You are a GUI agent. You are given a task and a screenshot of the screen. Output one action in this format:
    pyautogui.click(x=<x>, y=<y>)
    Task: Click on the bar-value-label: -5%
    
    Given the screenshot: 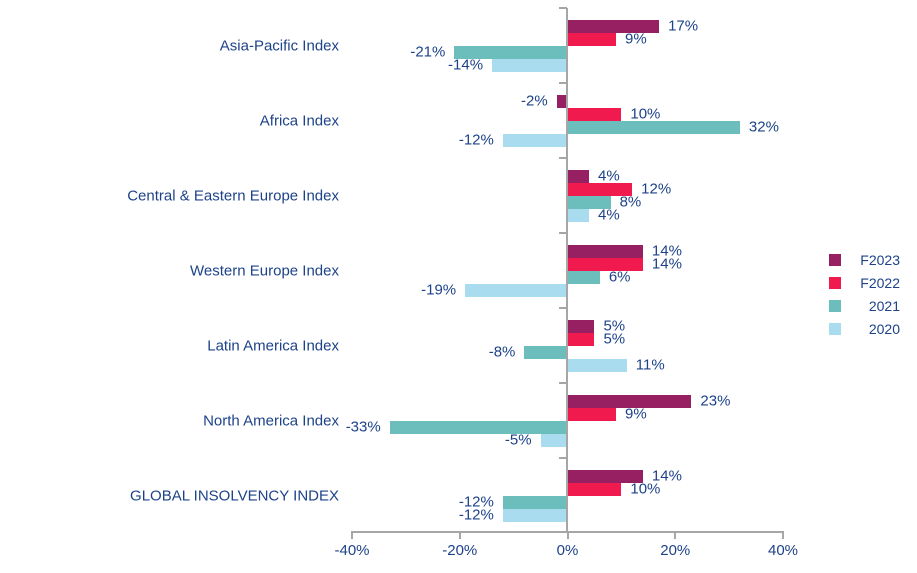 What is the action you would take?
    pyautogui.click(x=518, y=440)
    